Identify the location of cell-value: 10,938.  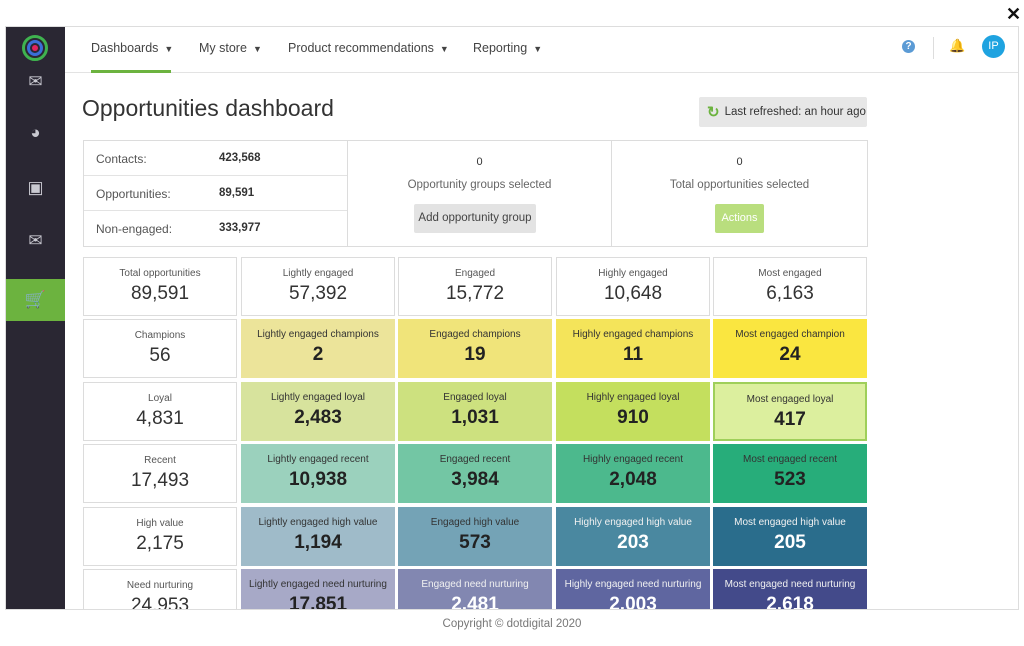
(318, 479).